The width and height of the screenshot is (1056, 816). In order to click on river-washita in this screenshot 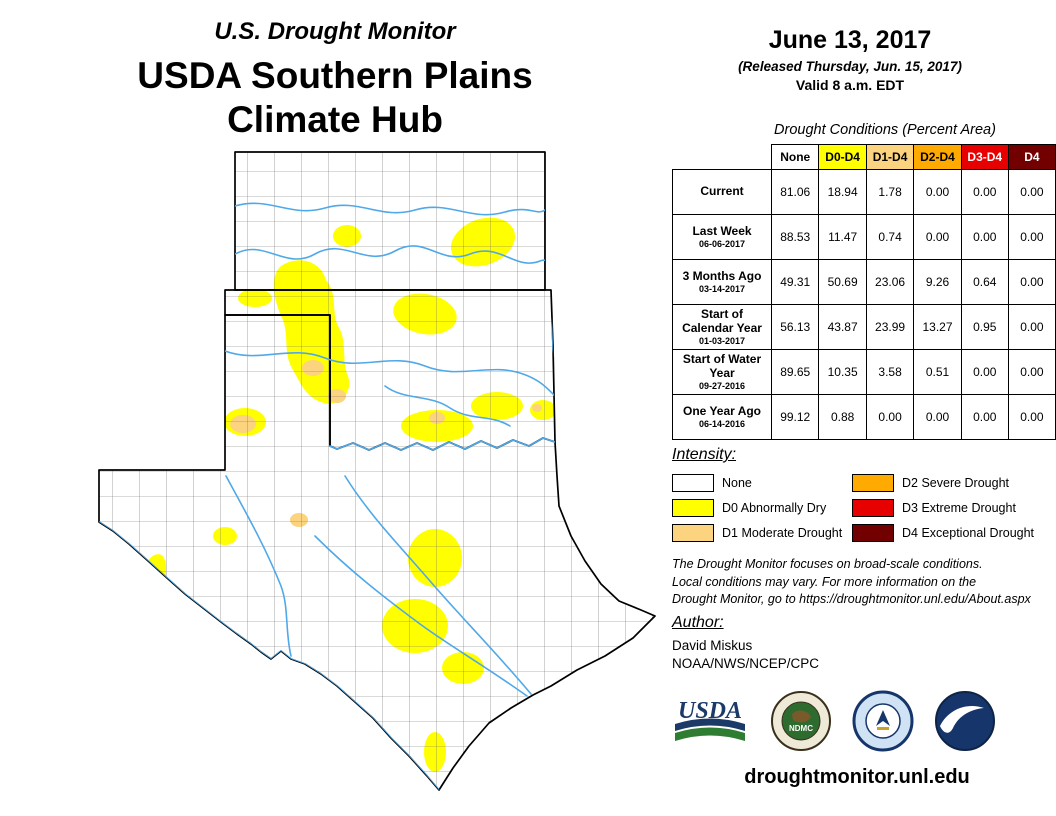, I will do `click(447, 406)`.